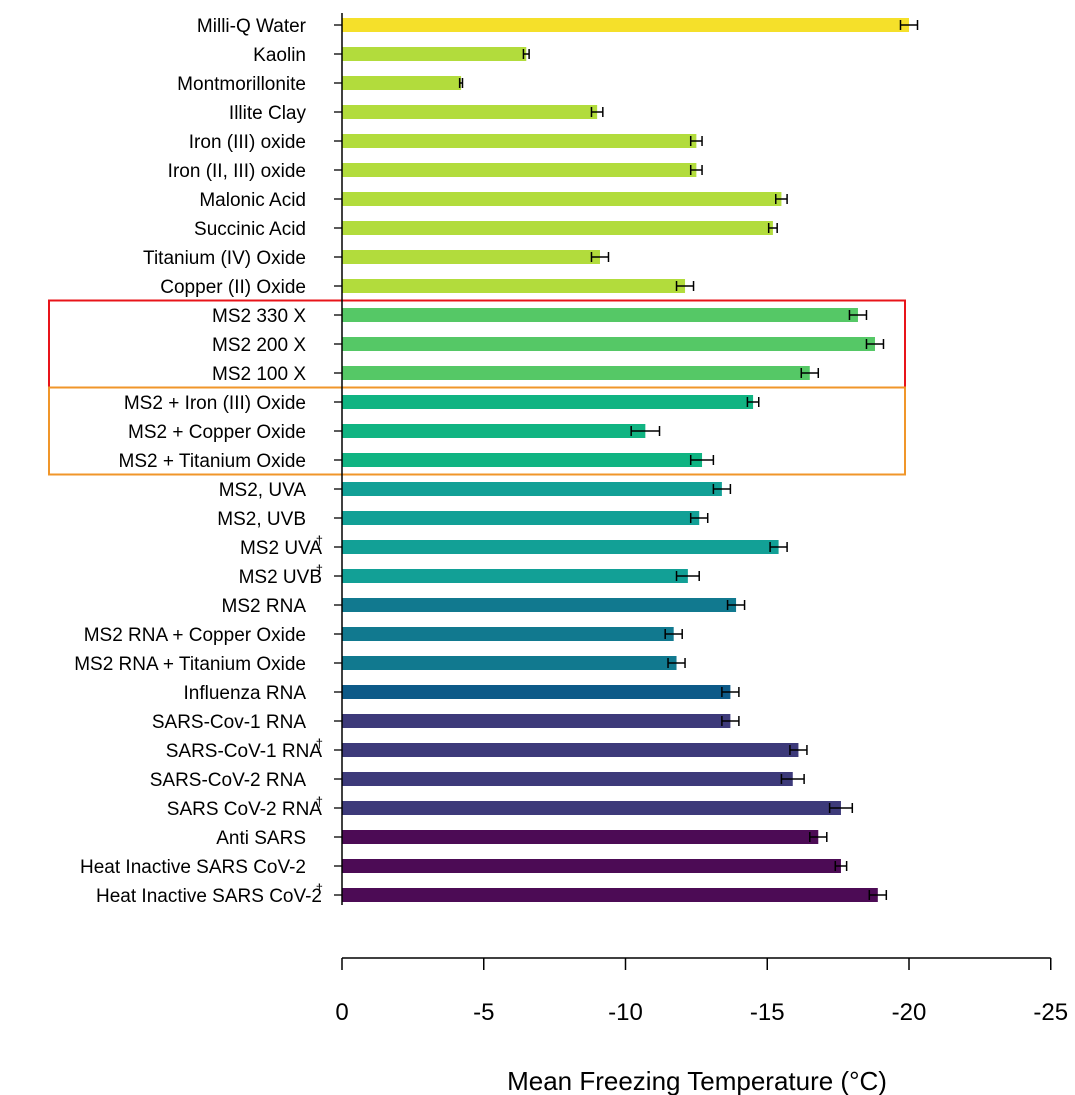 The image size is (1075, 1095). Describe the element at coordinates (215, 403) in the screenshot. I see `category-label: MS2 + Iron (III) Oxide` at that location.